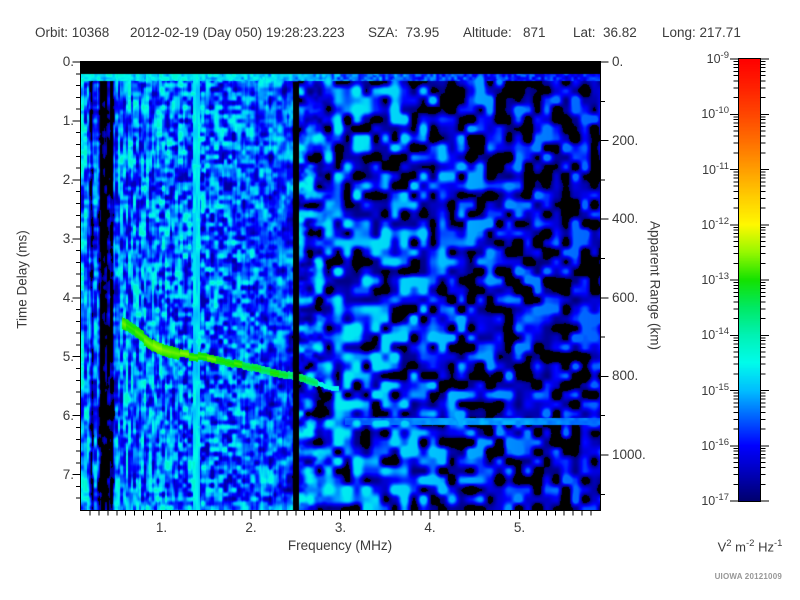 This screenshot has width=800, height=600. What do you see at coordinates (404, 32) in the screenshot?
I see `header-field: SZA: 73.95` at bounding box center [404, 32].